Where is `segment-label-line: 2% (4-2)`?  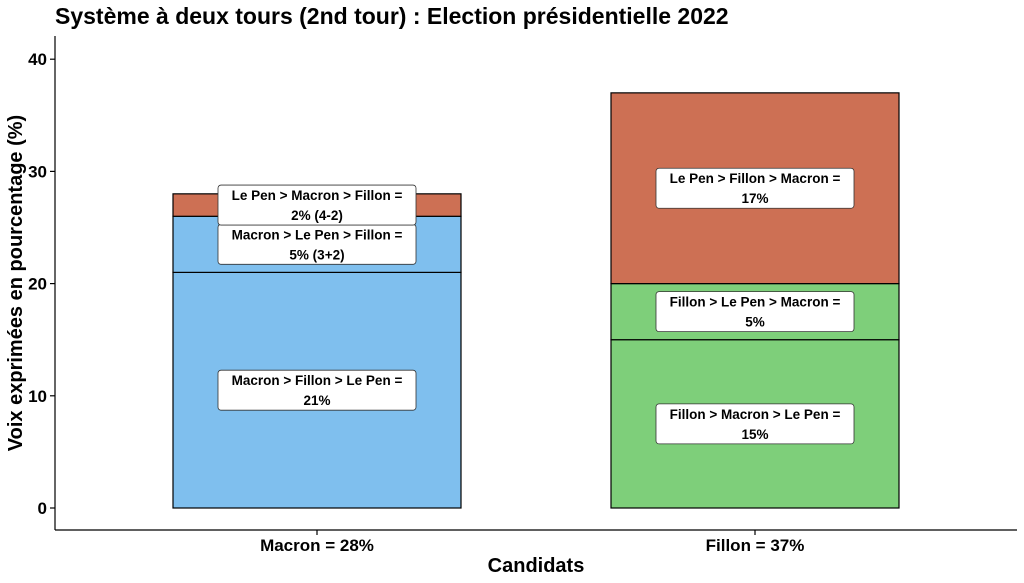 segment-label-line: 2% (4-2) is located at coordinates (317, 215).